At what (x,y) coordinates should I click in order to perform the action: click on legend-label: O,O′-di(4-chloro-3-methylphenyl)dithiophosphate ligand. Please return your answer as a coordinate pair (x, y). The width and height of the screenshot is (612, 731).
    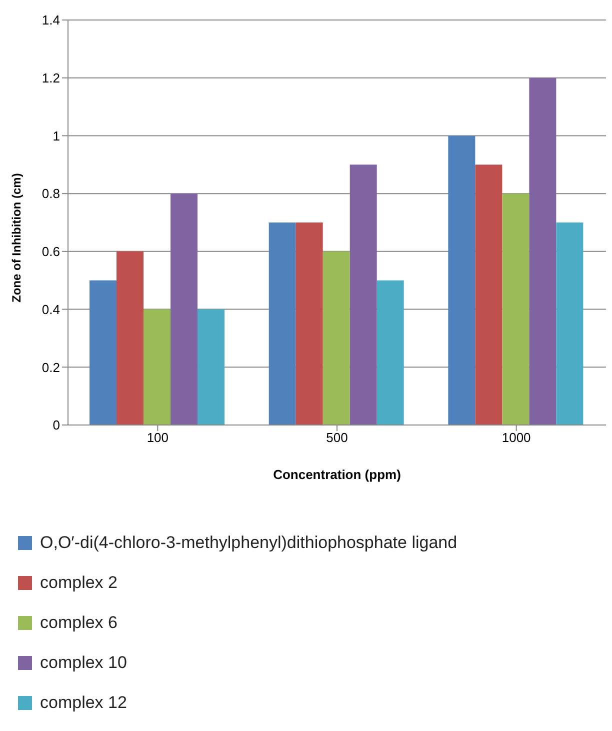
    Looking at the image, I should click on (249, 543).